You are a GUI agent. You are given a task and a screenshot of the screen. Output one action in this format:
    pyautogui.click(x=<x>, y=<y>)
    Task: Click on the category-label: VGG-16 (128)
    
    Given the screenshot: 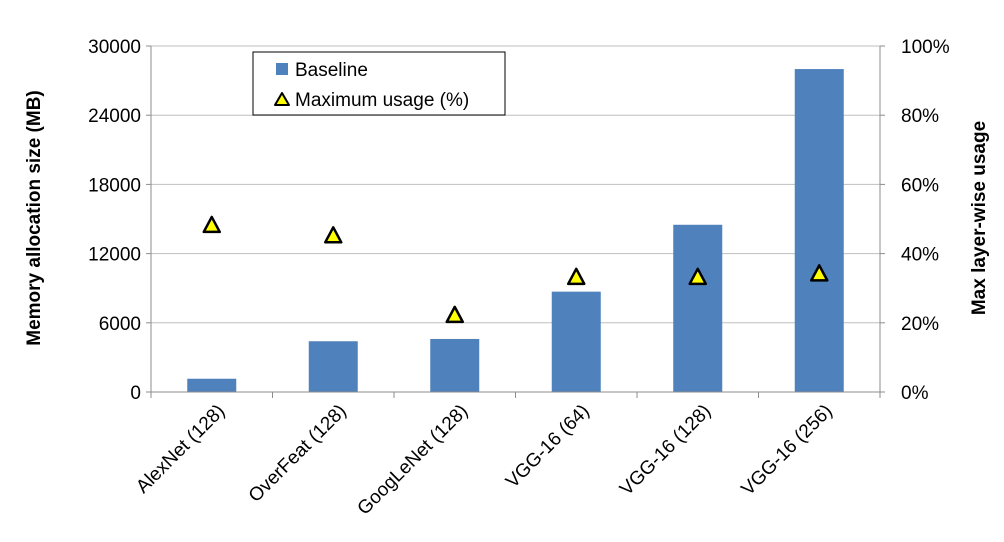 What is the action you would take?
    pyautogui.click(x=665, y=450)
    